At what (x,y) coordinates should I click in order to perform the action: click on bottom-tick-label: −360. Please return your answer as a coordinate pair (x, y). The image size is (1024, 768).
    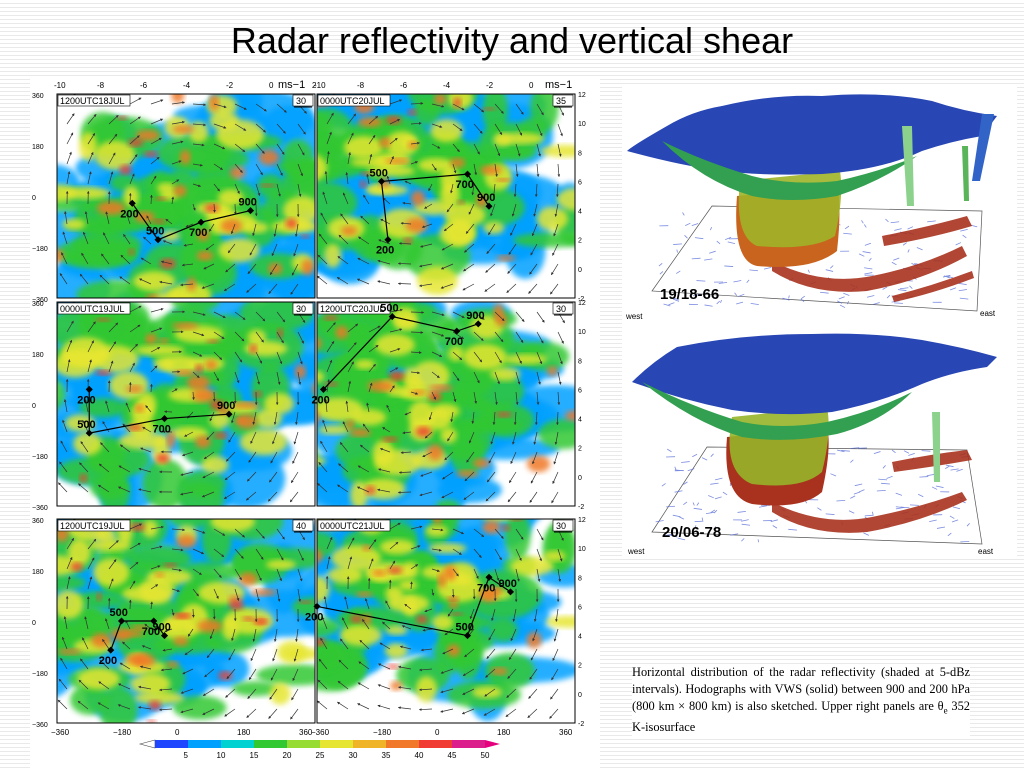
    Looking at the image, I should click on (320, 732).